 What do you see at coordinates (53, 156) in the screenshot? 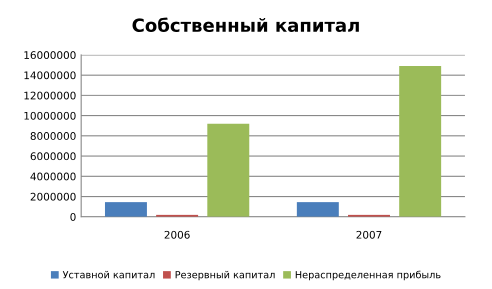
I see `y-tick-label: 6000000` at bounding box center [53, 156].